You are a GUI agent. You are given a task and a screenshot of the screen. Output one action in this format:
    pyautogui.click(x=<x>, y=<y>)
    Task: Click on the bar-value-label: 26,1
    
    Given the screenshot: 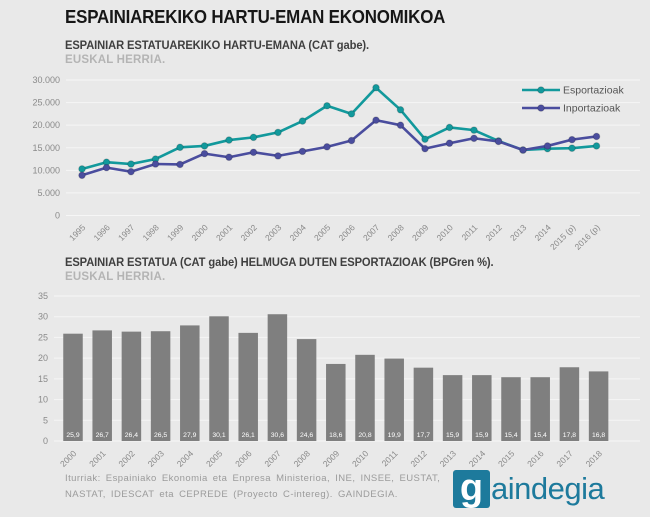 What is the action you would take?
    pyautogui.click(x=248, y=435)
    